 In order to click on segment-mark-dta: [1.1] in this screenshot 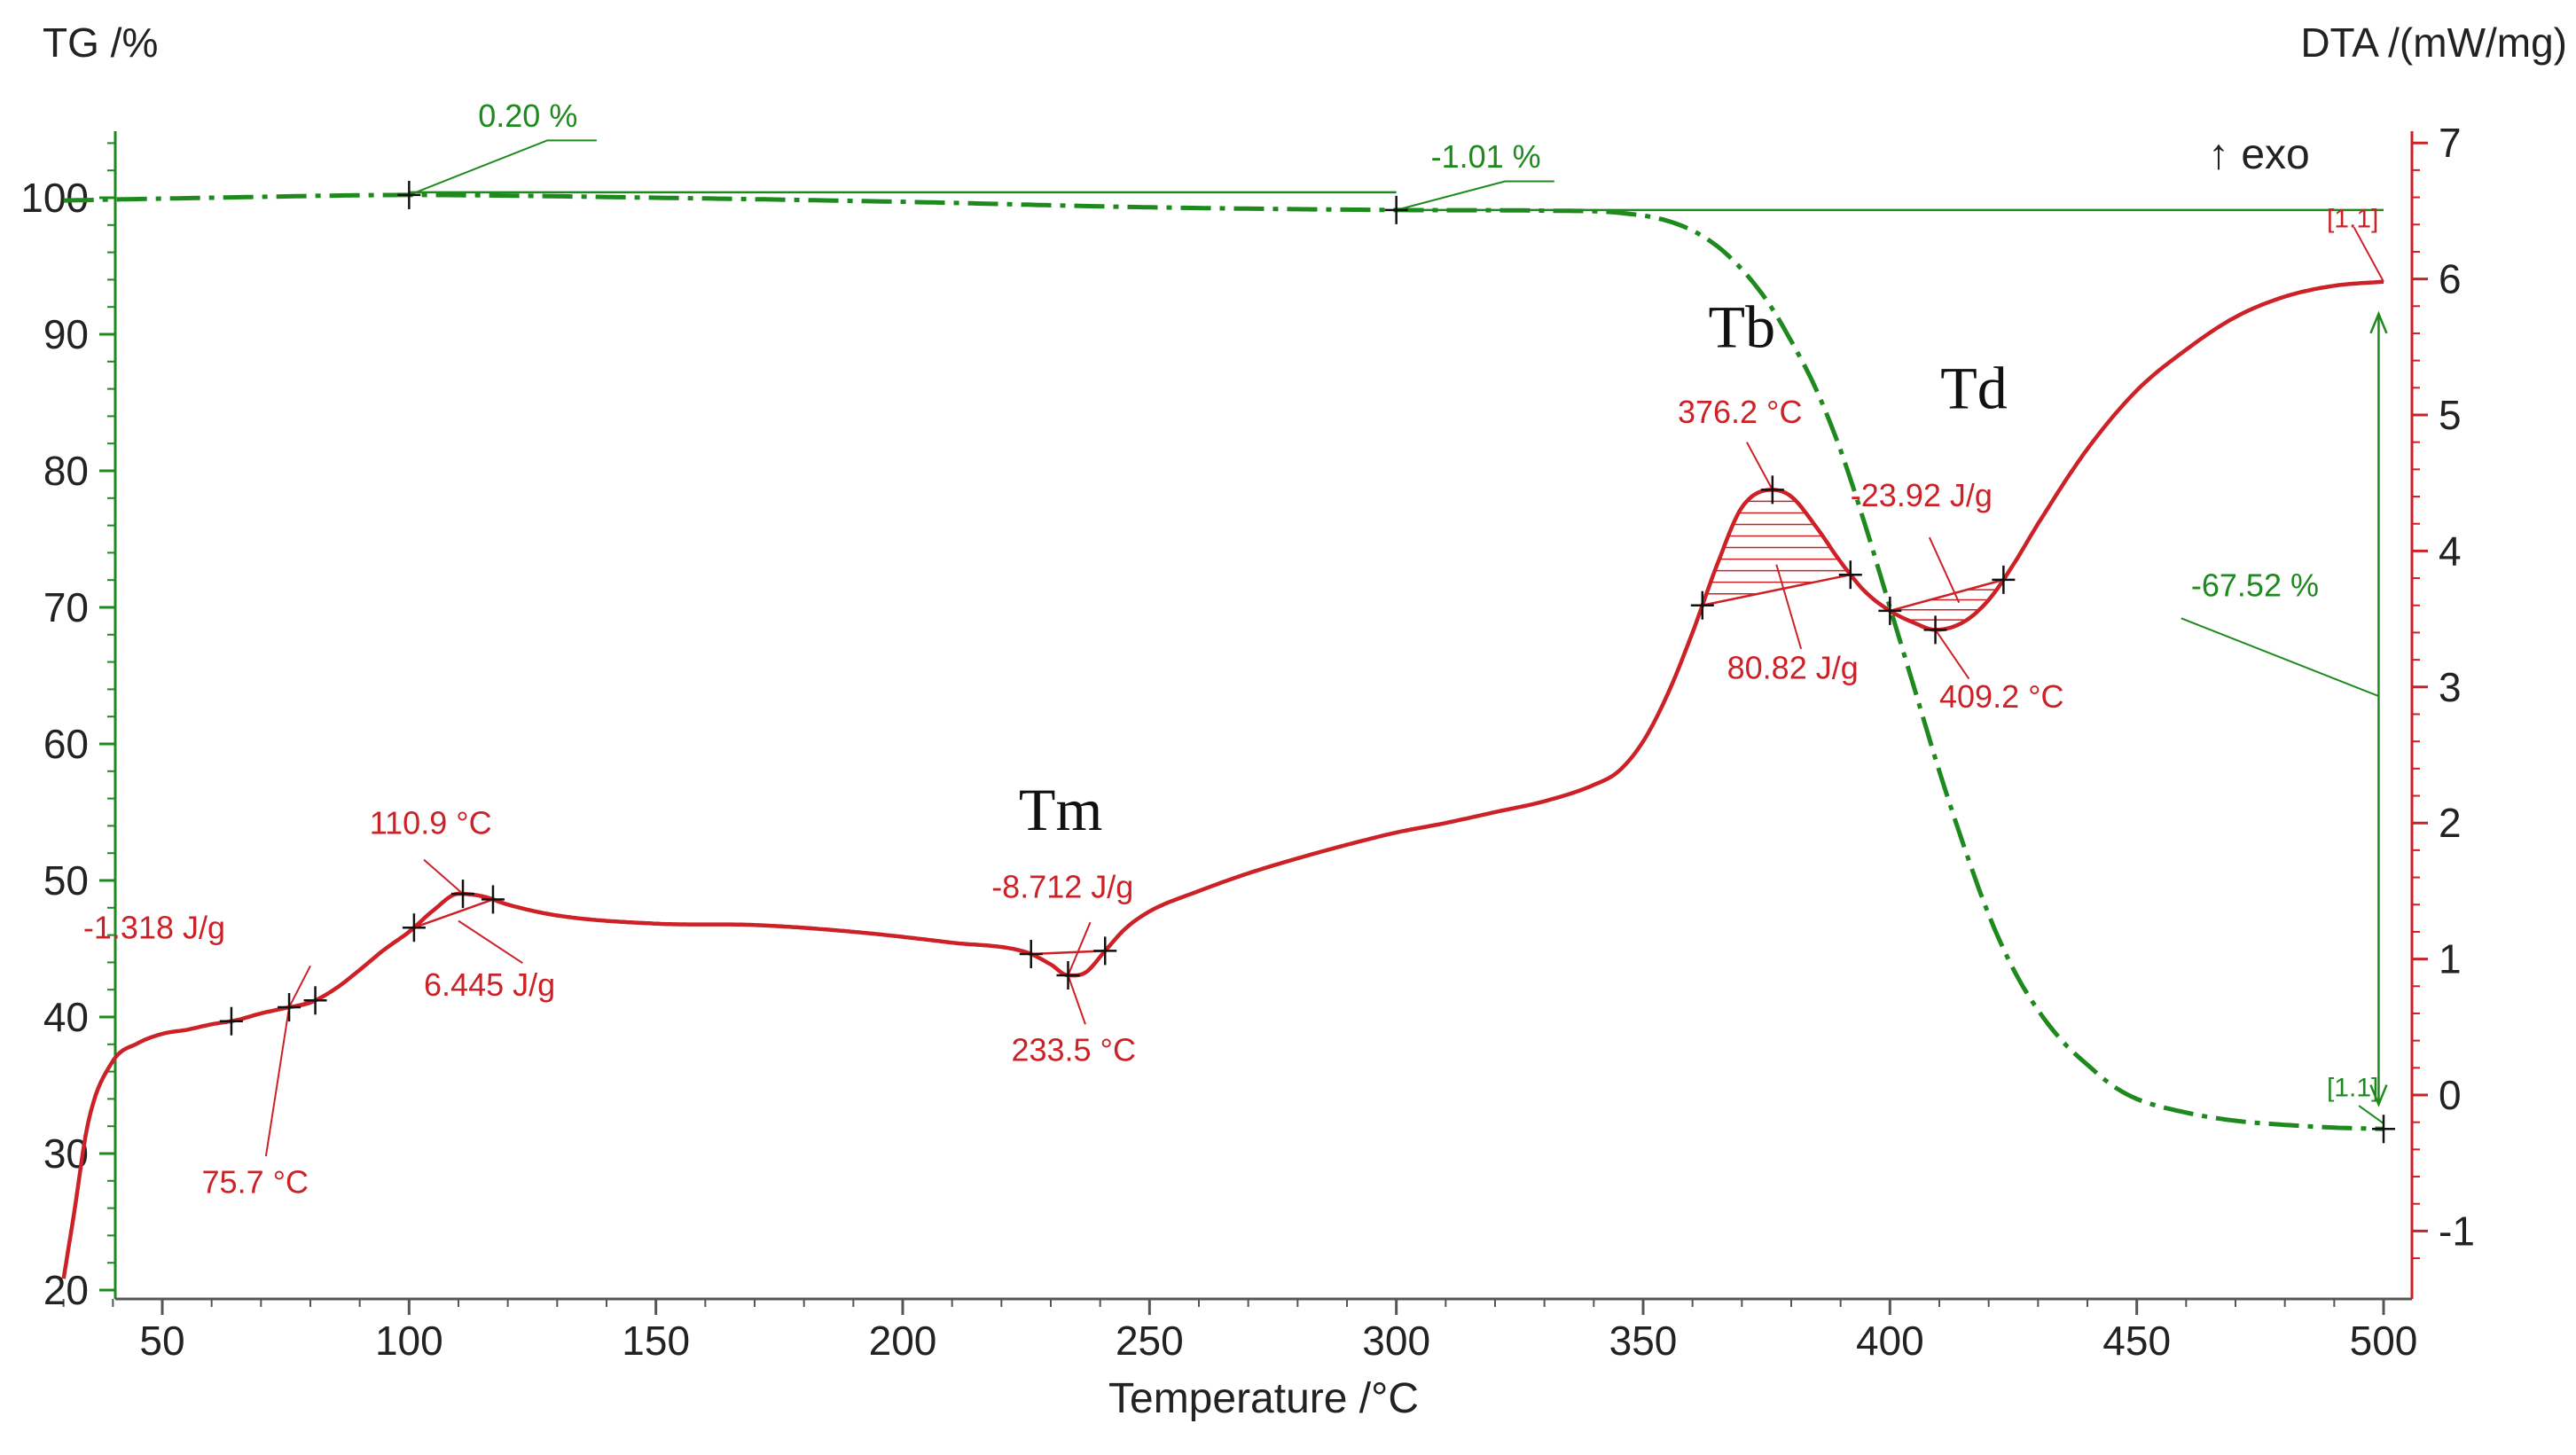, I will do `click(2352, 218)`.